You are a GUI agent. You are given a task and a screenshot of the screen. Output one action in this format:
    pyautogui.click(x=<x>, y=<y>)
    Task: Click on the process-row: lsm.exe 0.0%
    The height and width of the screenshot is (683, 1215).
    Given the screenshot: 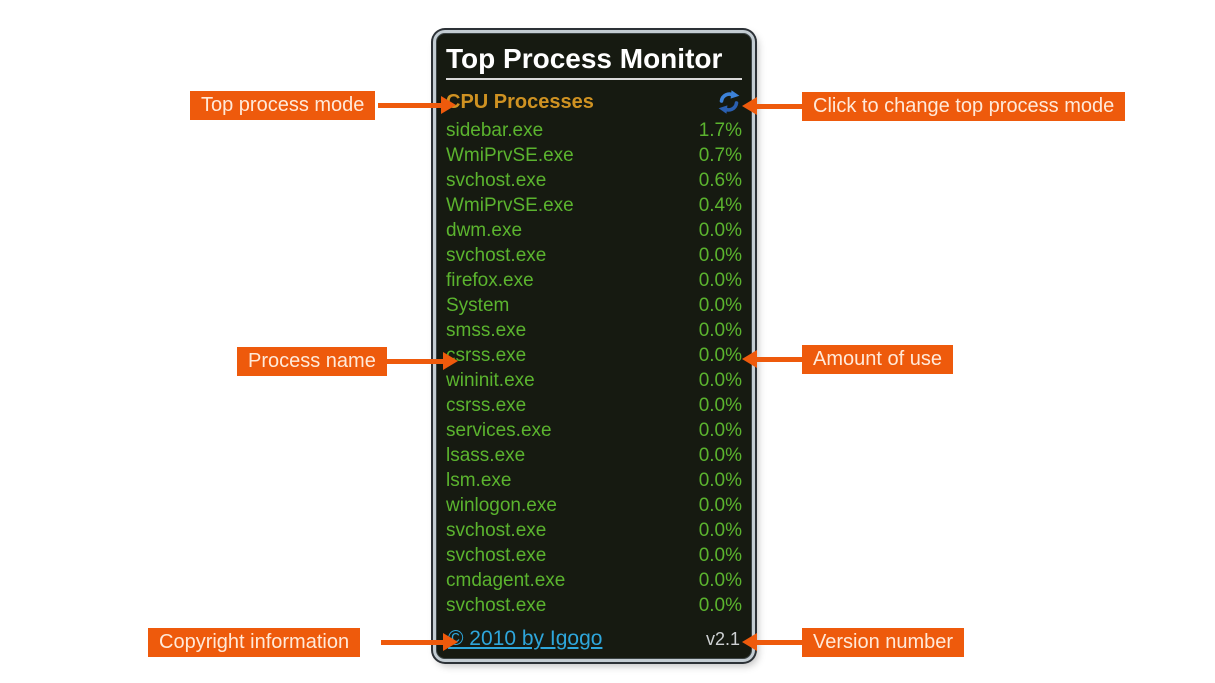 What is the action you would take?
    pyautogui.click(x=594, y=480)
    